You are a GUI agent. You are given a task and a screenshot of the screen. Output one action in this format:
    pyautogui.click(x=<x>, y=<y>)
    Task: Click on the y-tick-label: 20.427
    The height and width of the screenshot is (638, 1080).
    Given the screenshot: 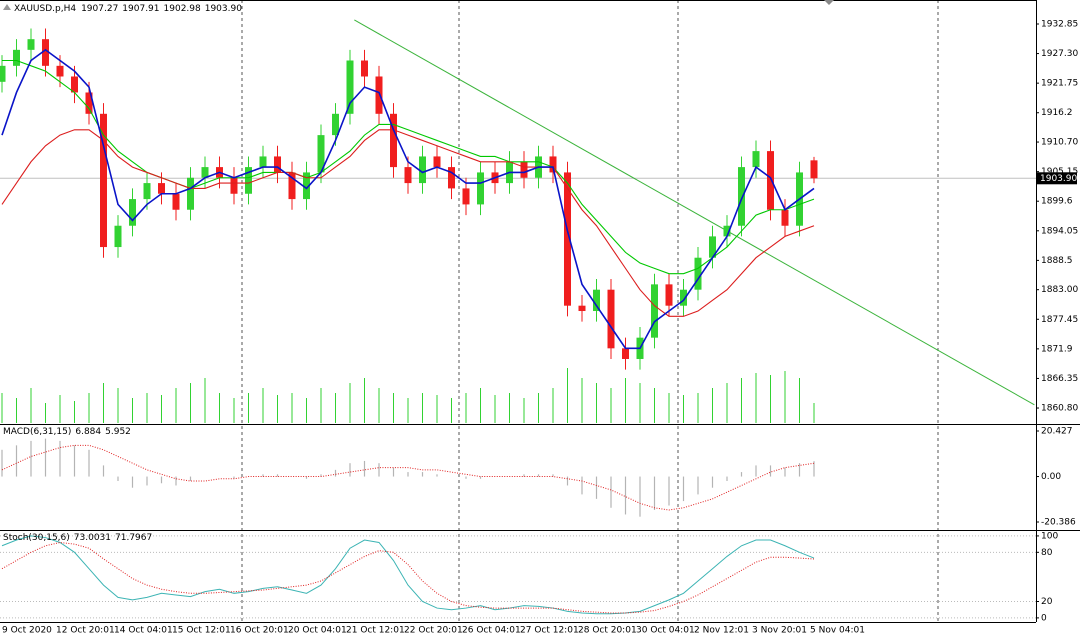 What is the action you would take?
    pyautogui.click(x=1057, y=432)
    